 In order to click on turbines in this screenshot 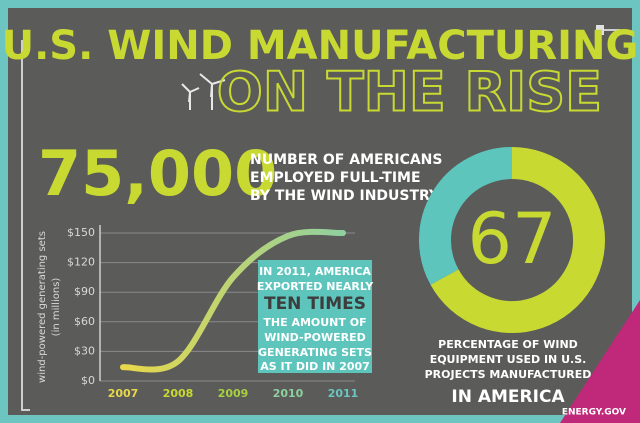, I will do `click(203, 91)`.